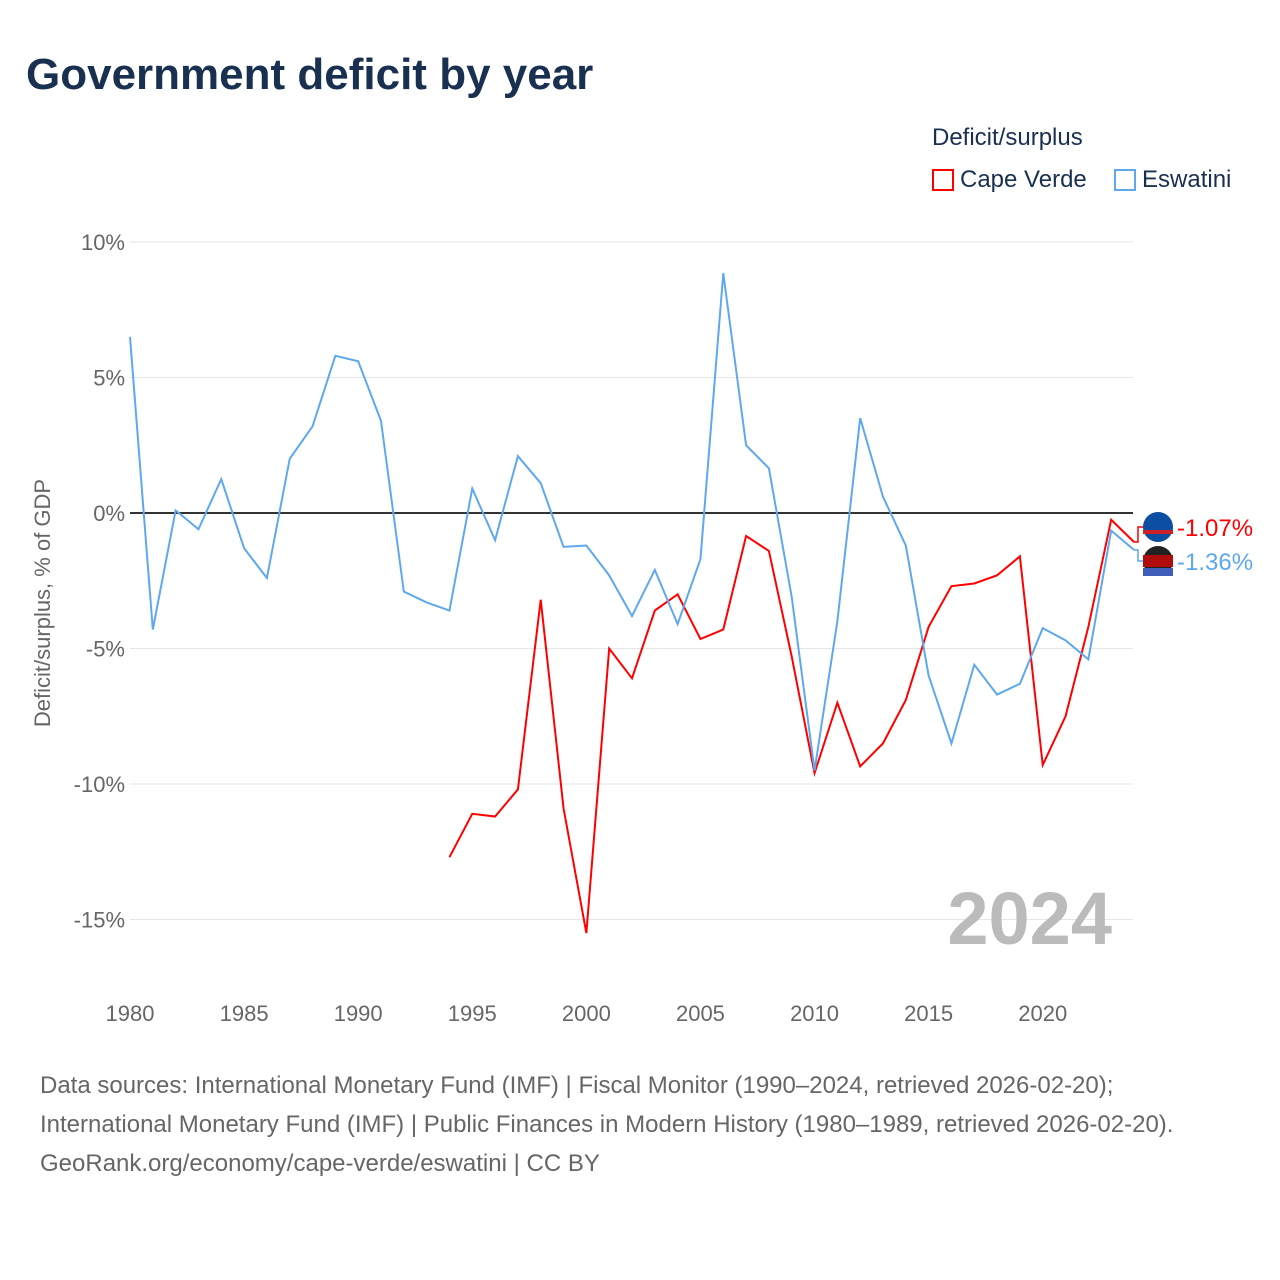  Describe the element at coordinates (1007, 137) in the screenshot. I see `legend-title: Deficit/surplus` at that location.